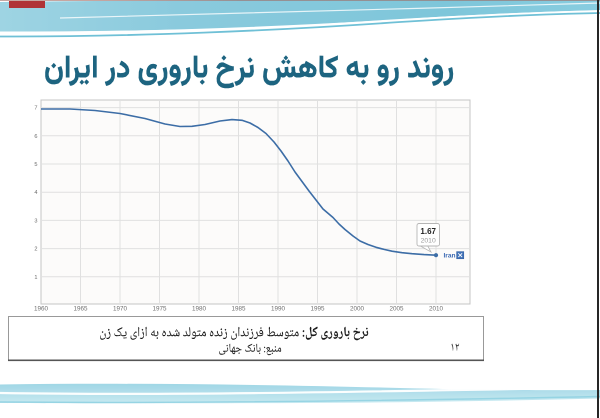 The height and width of the screenshot is (418, 600). What do you see at coordinates (396, 309) in the screenshot?
I see `svg-text: 2005` at bounding box center [396, 309].